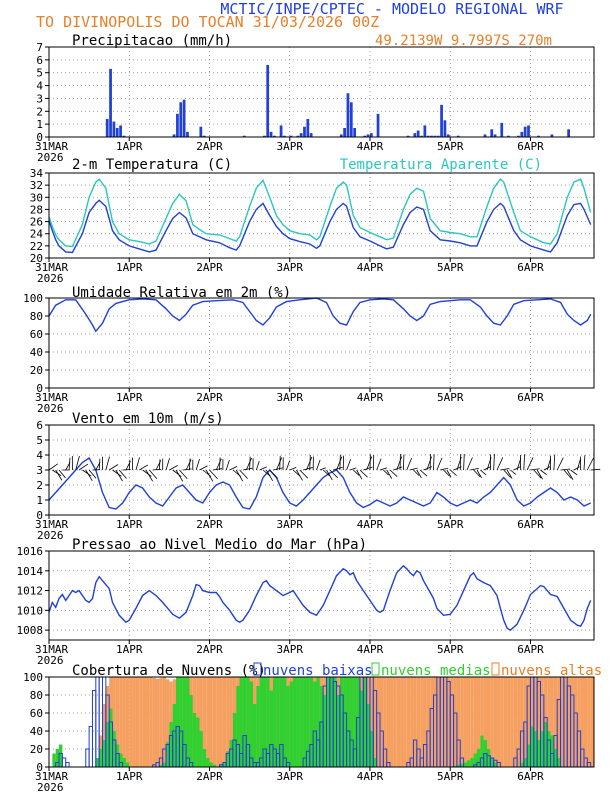 This screenshot has width=612, height=792. I want to click on temp-ytick-label: 26, so click(36, 222).